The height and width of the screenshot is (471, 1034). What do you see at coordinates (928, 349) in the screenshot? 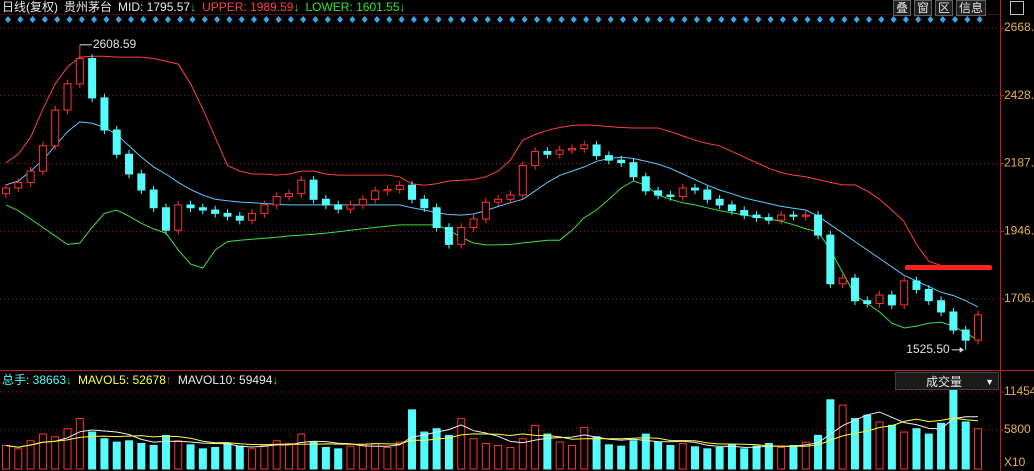
I see `annotation-label: 1525.50` at bounding box center [928, 349].